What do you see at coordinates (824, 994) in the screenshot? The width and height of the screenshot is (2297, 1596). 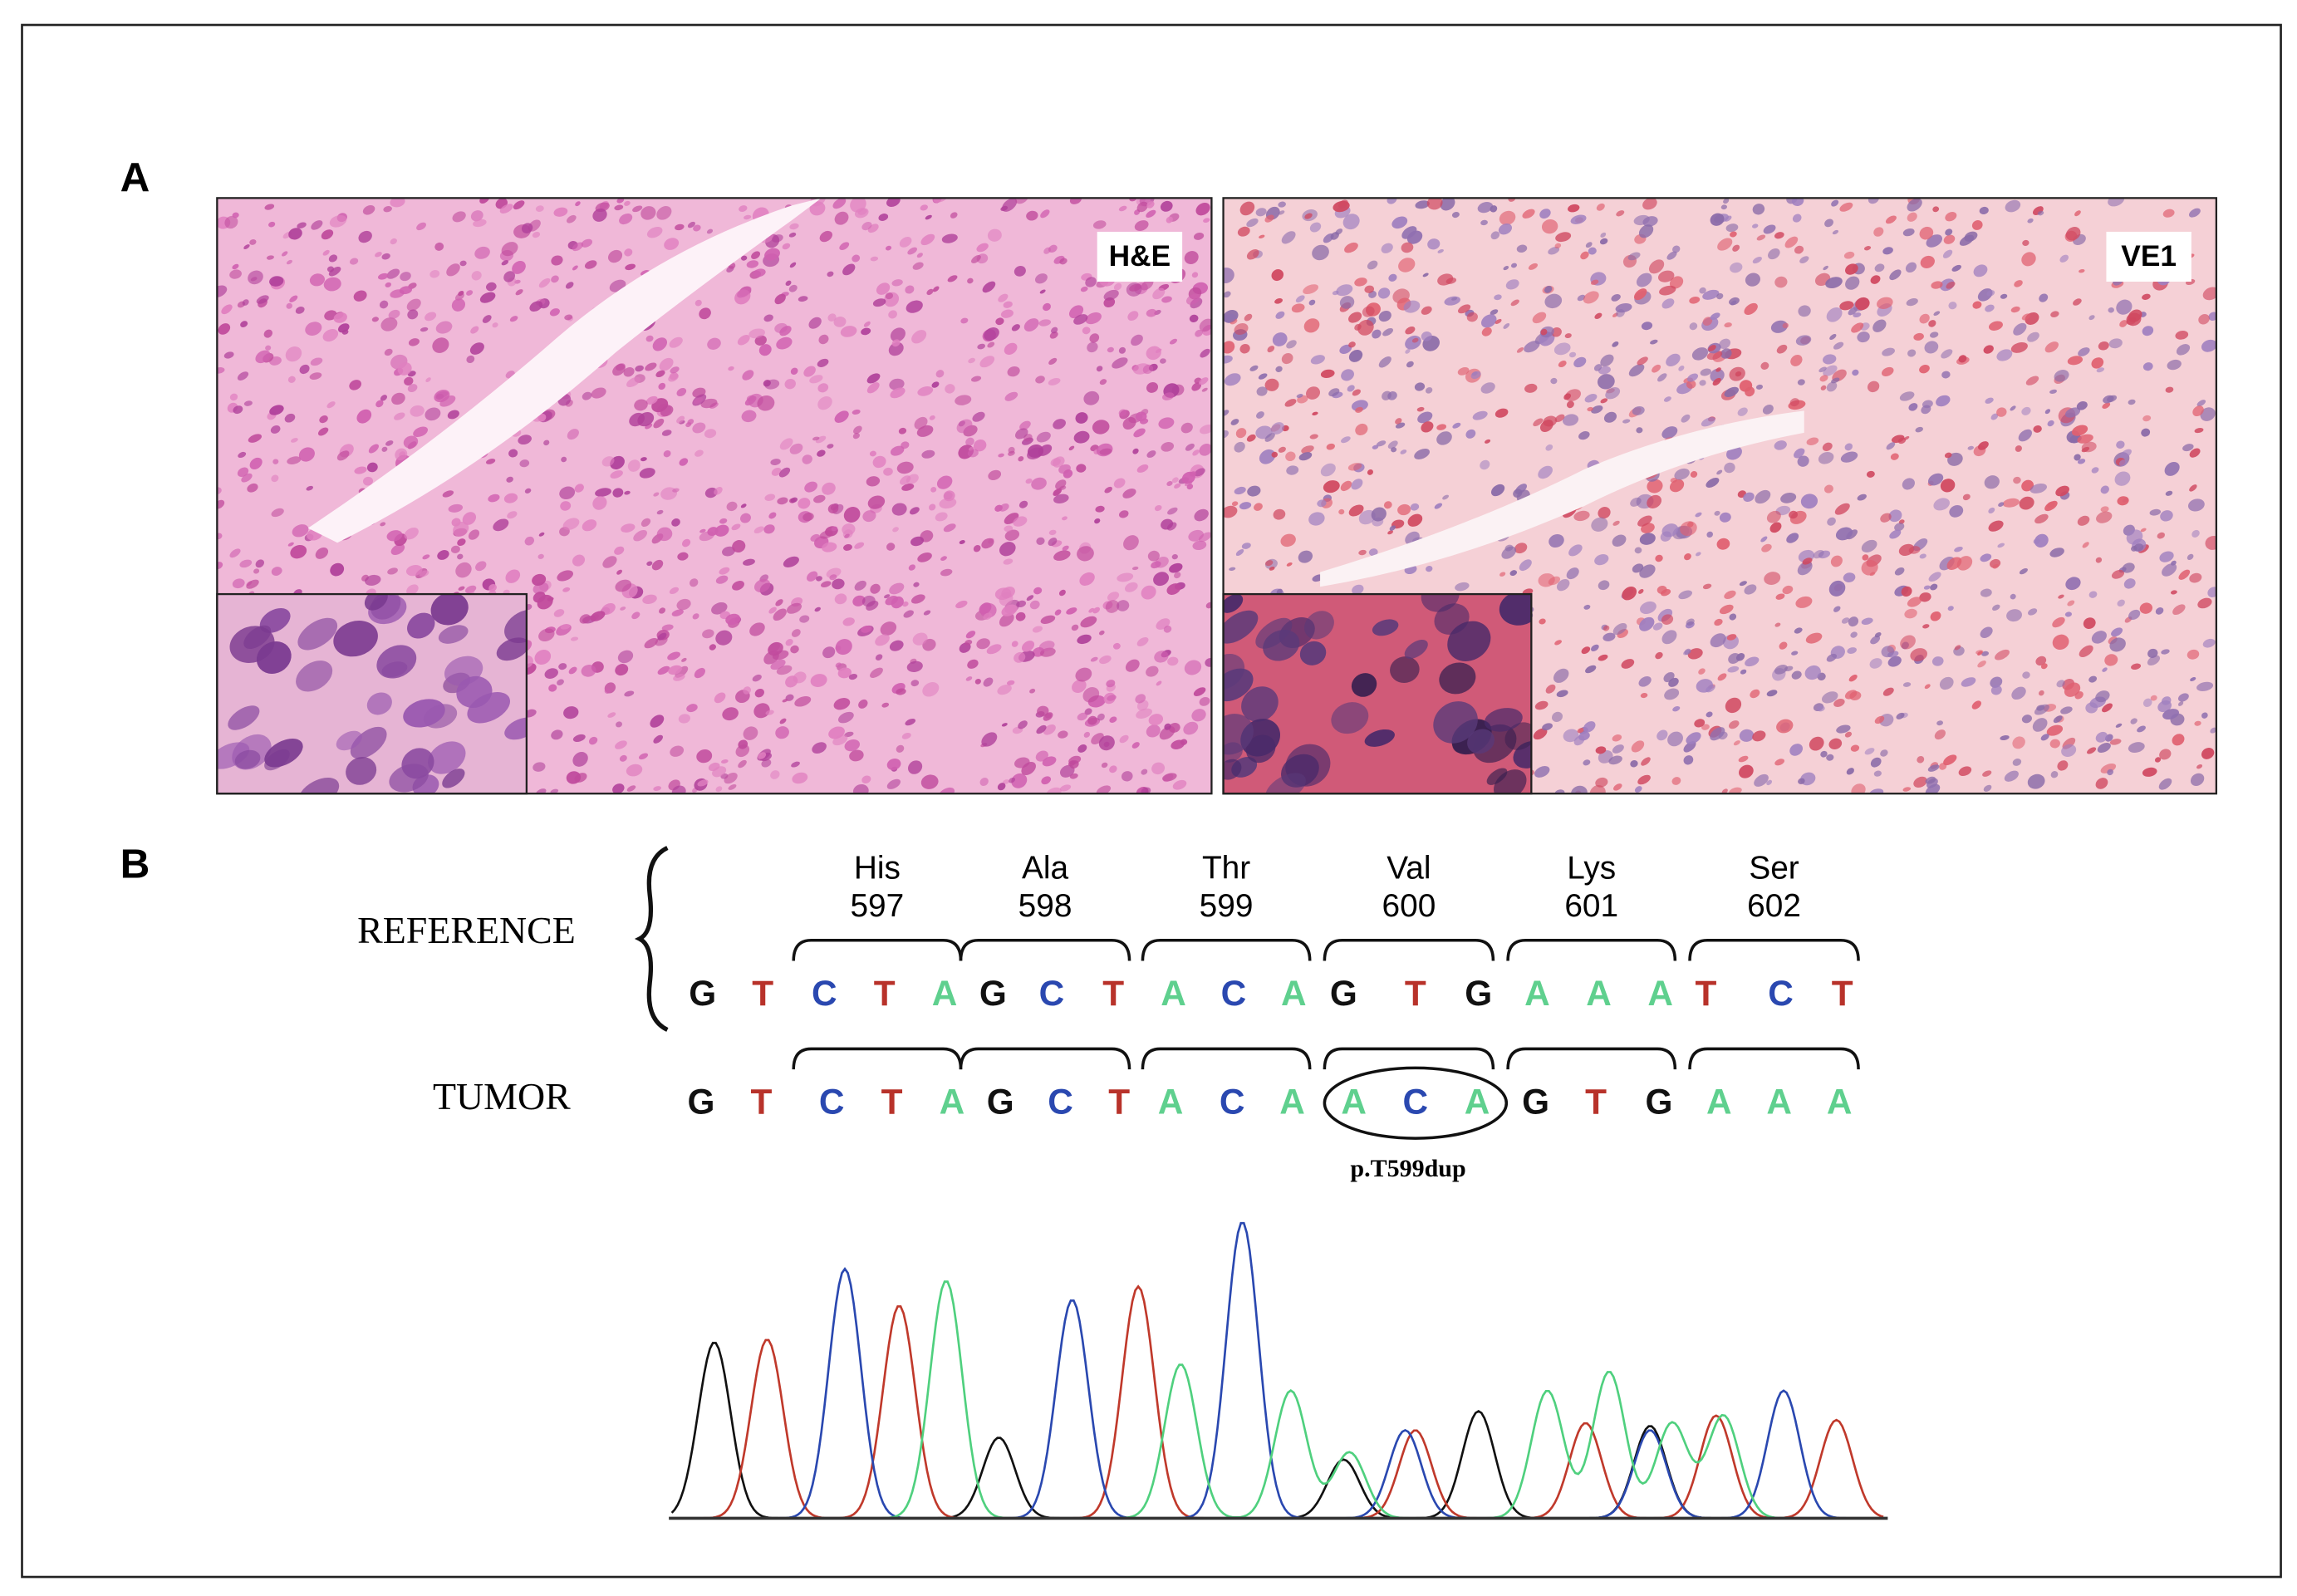 I see `base: C` at bounding box center [824, 994].